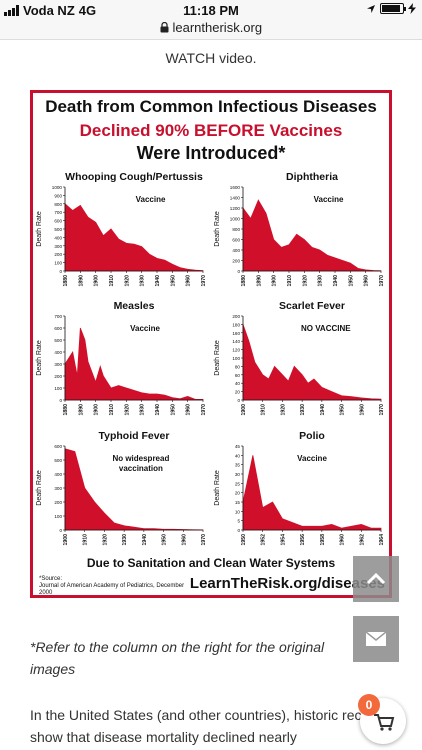 This screenshot has width=422, height=750. Describe the element at coordinates (66, 410) in the screenshot. I see `x-tick-label: 1880` at that location.